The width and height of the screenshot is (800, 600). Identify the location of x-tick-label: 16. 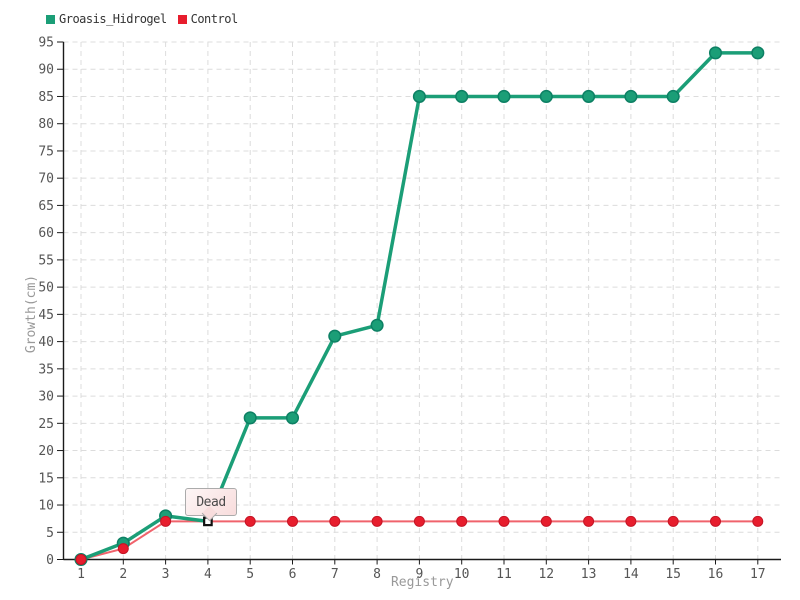
(716, 574).